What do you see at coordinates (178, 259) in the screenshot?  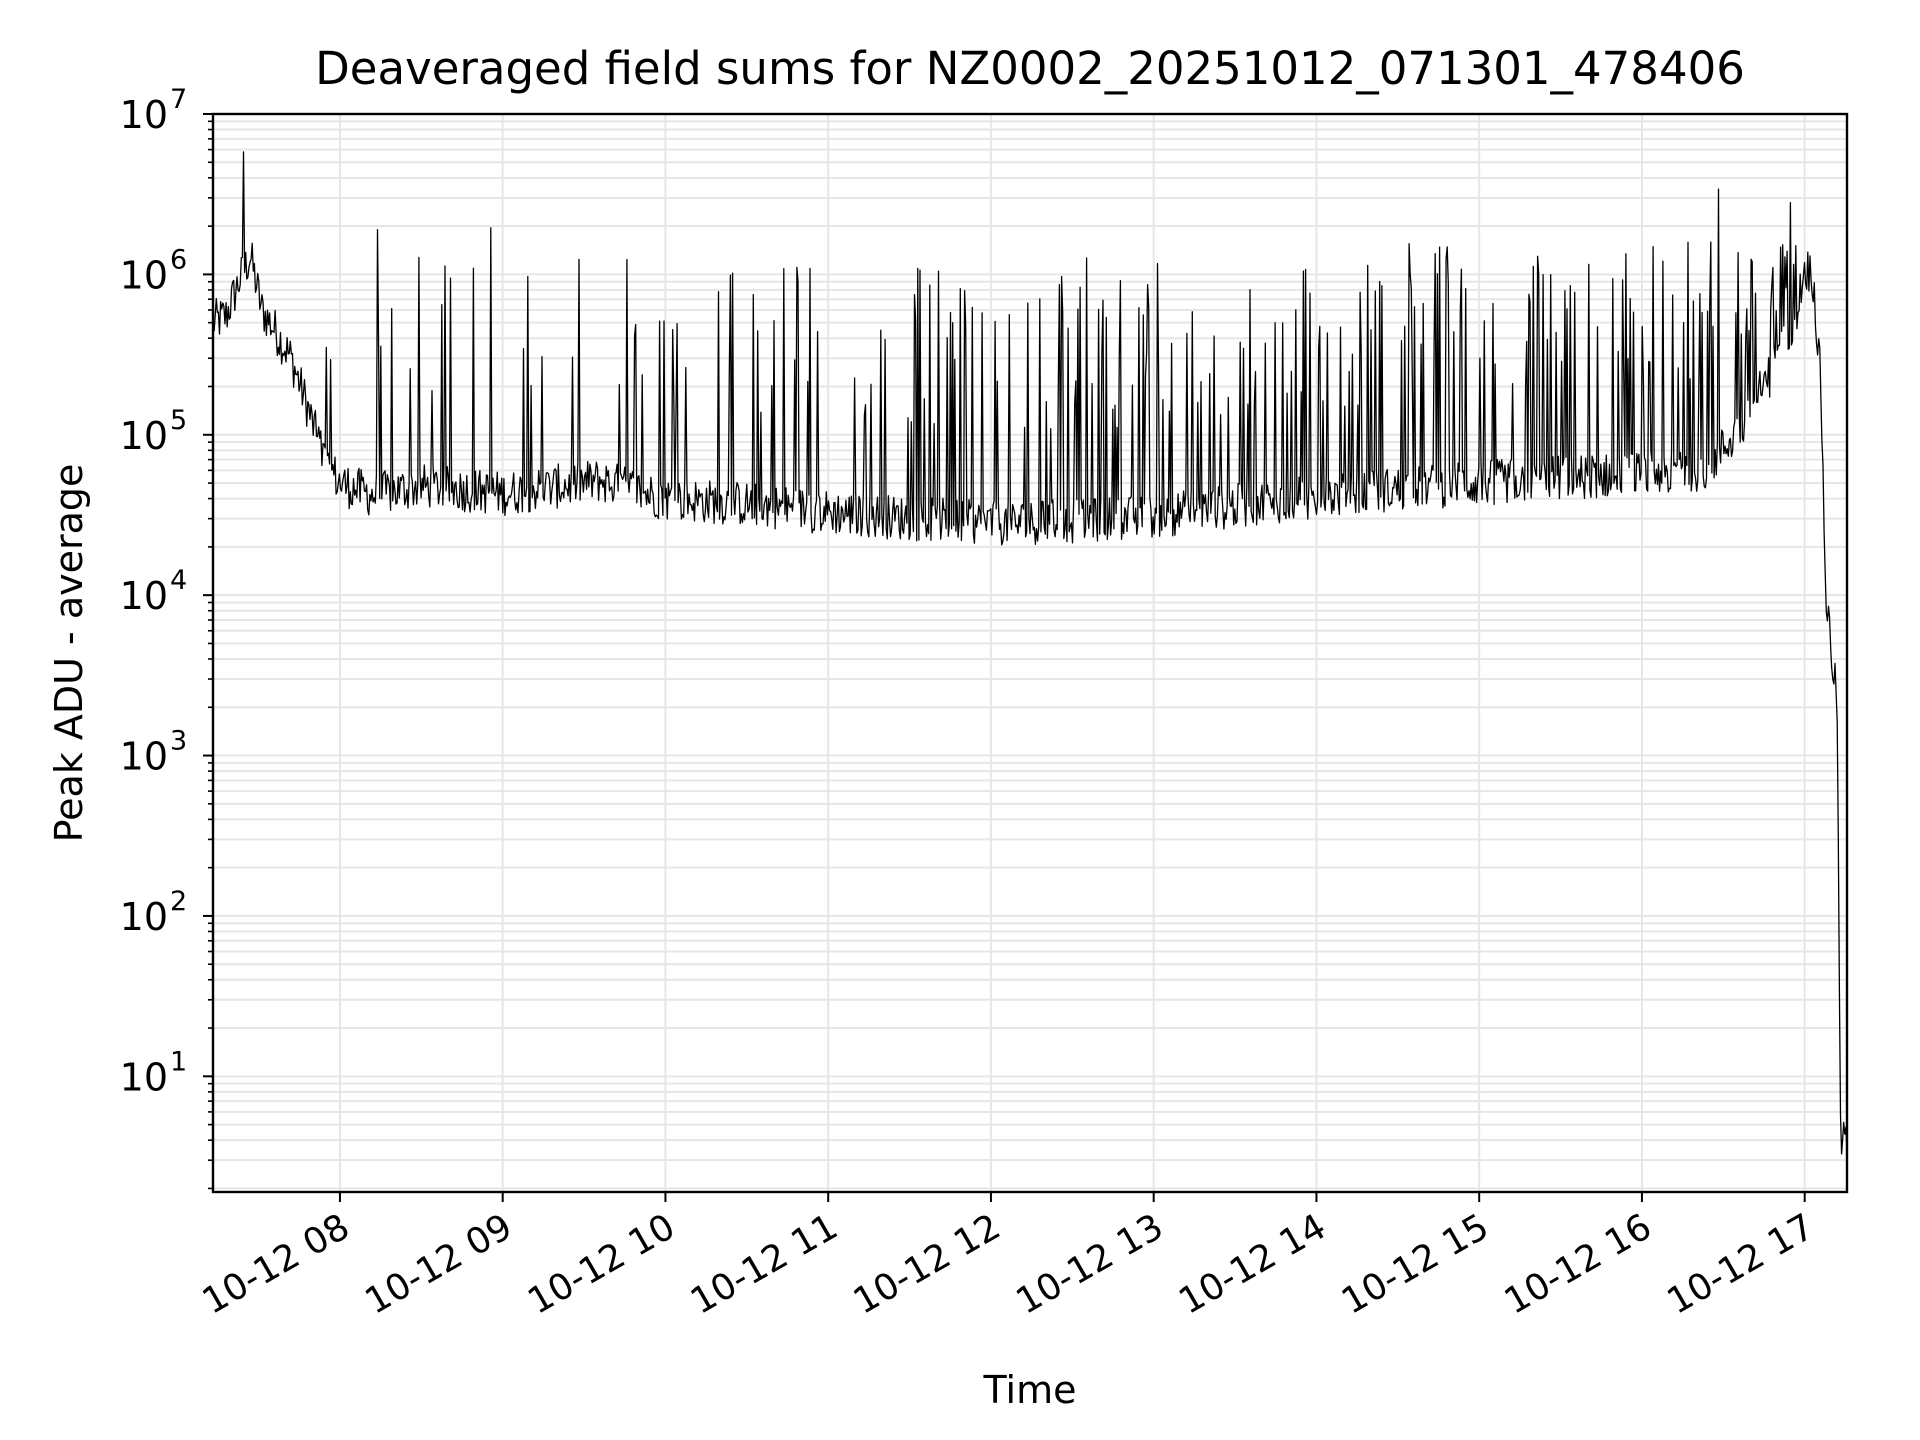 I see `y-tick-label-exponent: 6` at bounding box center [178, 259].